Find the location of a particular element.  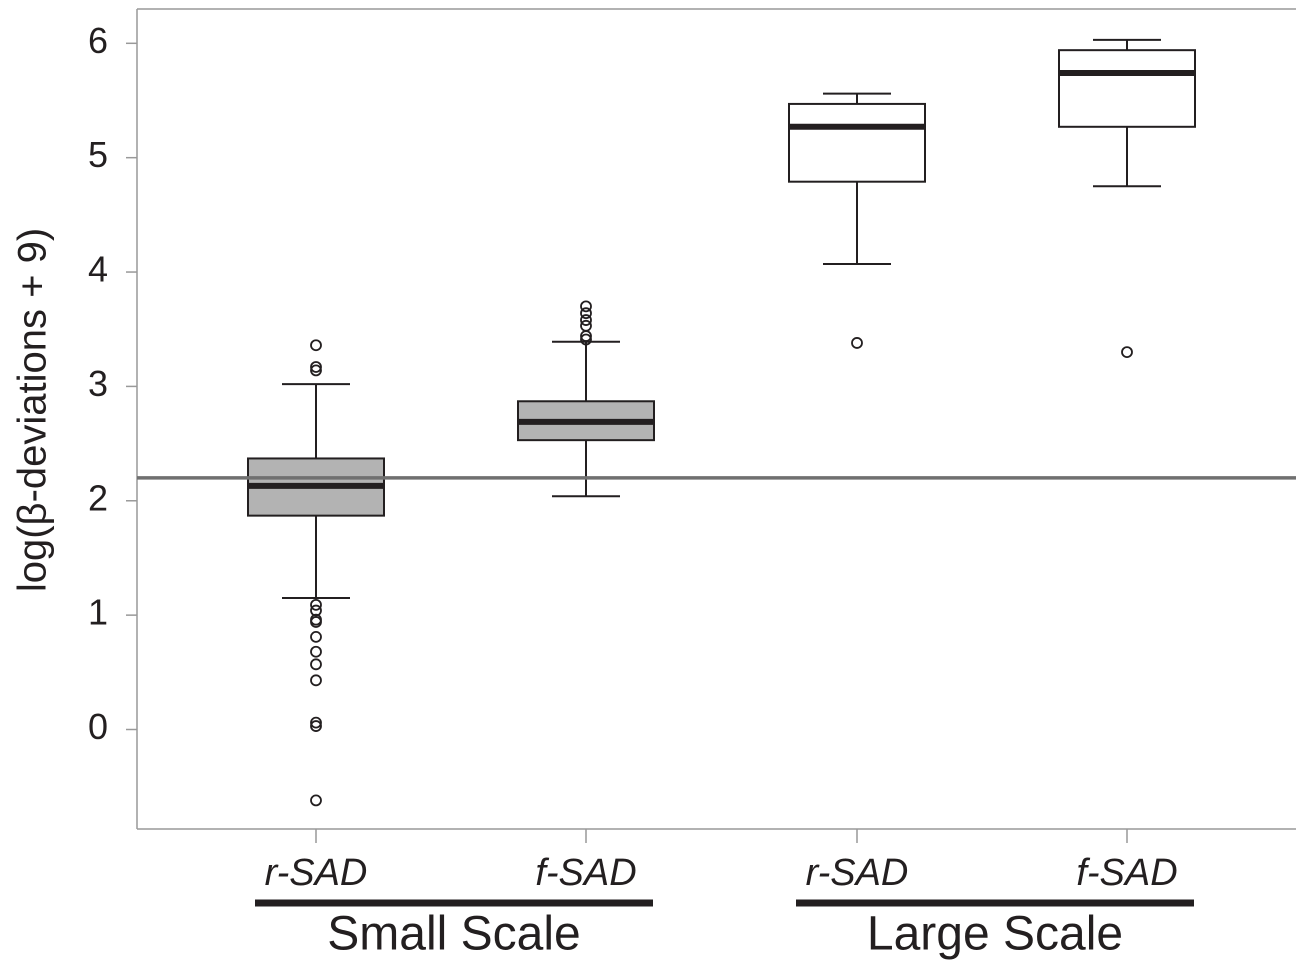

y-axis-label: log(β-deviations + 9) is located at coordinates (33, 410).